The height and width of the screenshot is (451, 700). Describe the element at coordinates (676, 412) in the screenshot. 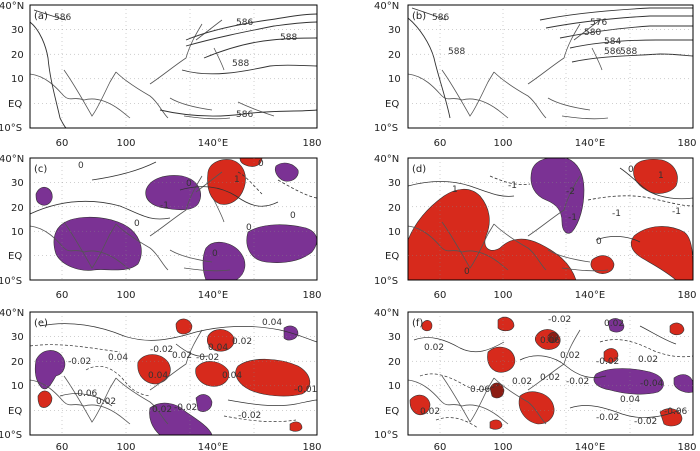

I see `contour-label-f: -0.06` at that location.